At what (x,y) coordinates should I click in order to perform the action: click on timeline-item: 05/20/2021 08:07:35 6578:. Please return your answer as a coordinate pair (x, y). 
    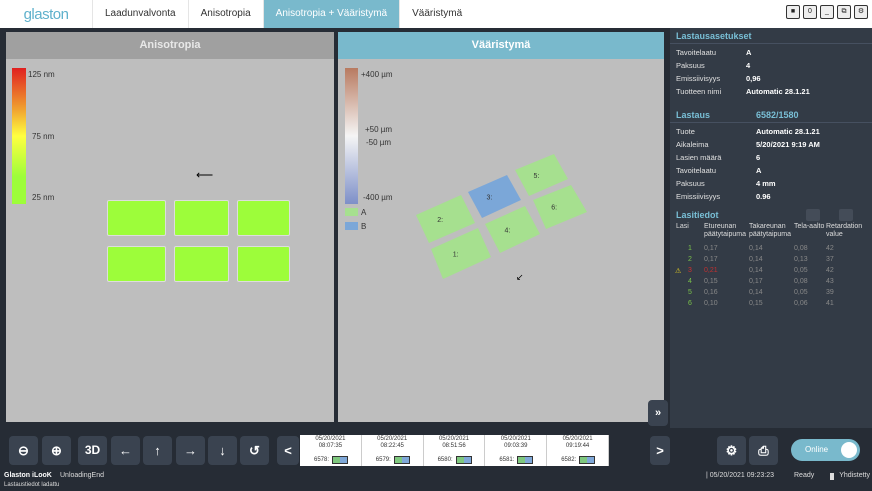
    Looking at the image, I should click on (331, 450).